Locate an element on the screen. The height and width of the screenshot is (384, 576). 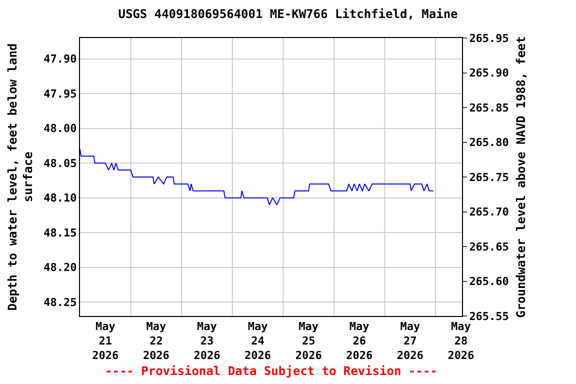
x-tick-label: May 22 2026 is located at coordinates (156, 341).